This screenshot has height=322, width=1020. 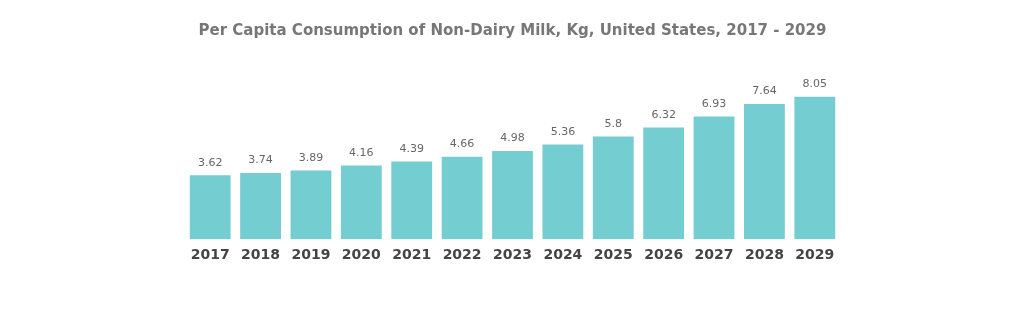 I want to click on x-tick-label: 2028, so click(x=764, y=254).